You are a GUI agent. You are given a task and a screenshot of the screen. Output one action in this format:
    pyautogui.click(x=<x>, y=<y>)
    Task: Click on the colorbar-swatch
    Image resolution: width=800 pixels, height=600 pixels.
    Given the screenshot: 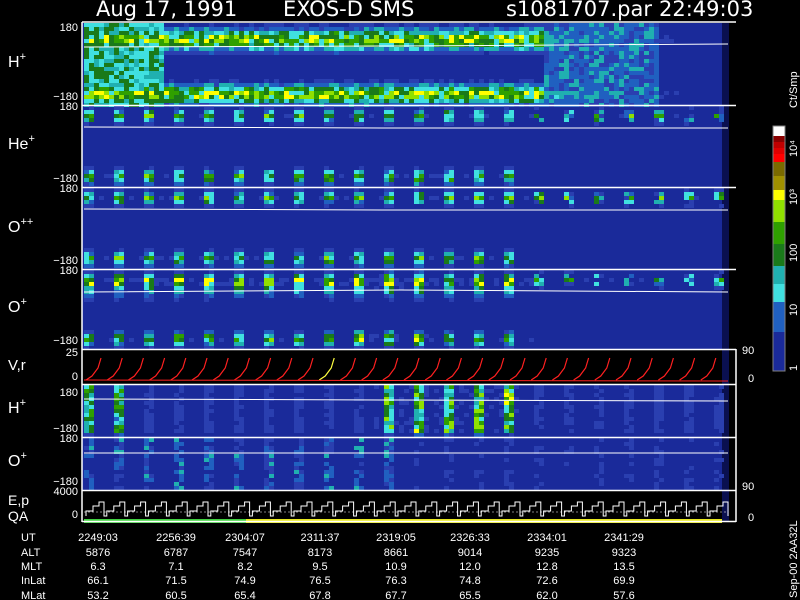 What is the action you would take?
    pyautogui.click(x=779, y=139)
    